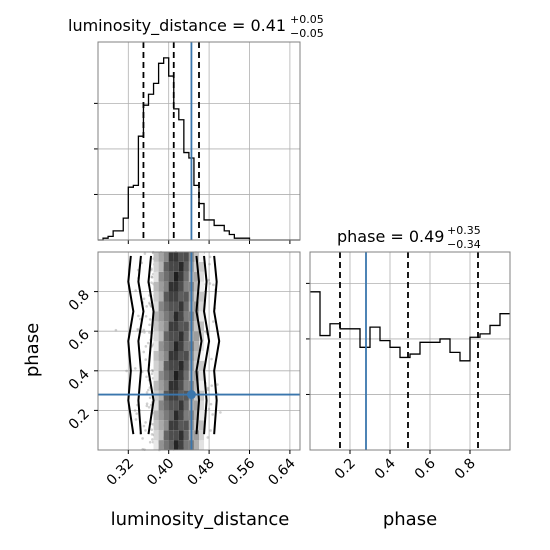 The height and width of the screenshot is (550, 550). Describe the element at coordinates (151, 345) in the screenshot. I see `contour-left-line` at that location.